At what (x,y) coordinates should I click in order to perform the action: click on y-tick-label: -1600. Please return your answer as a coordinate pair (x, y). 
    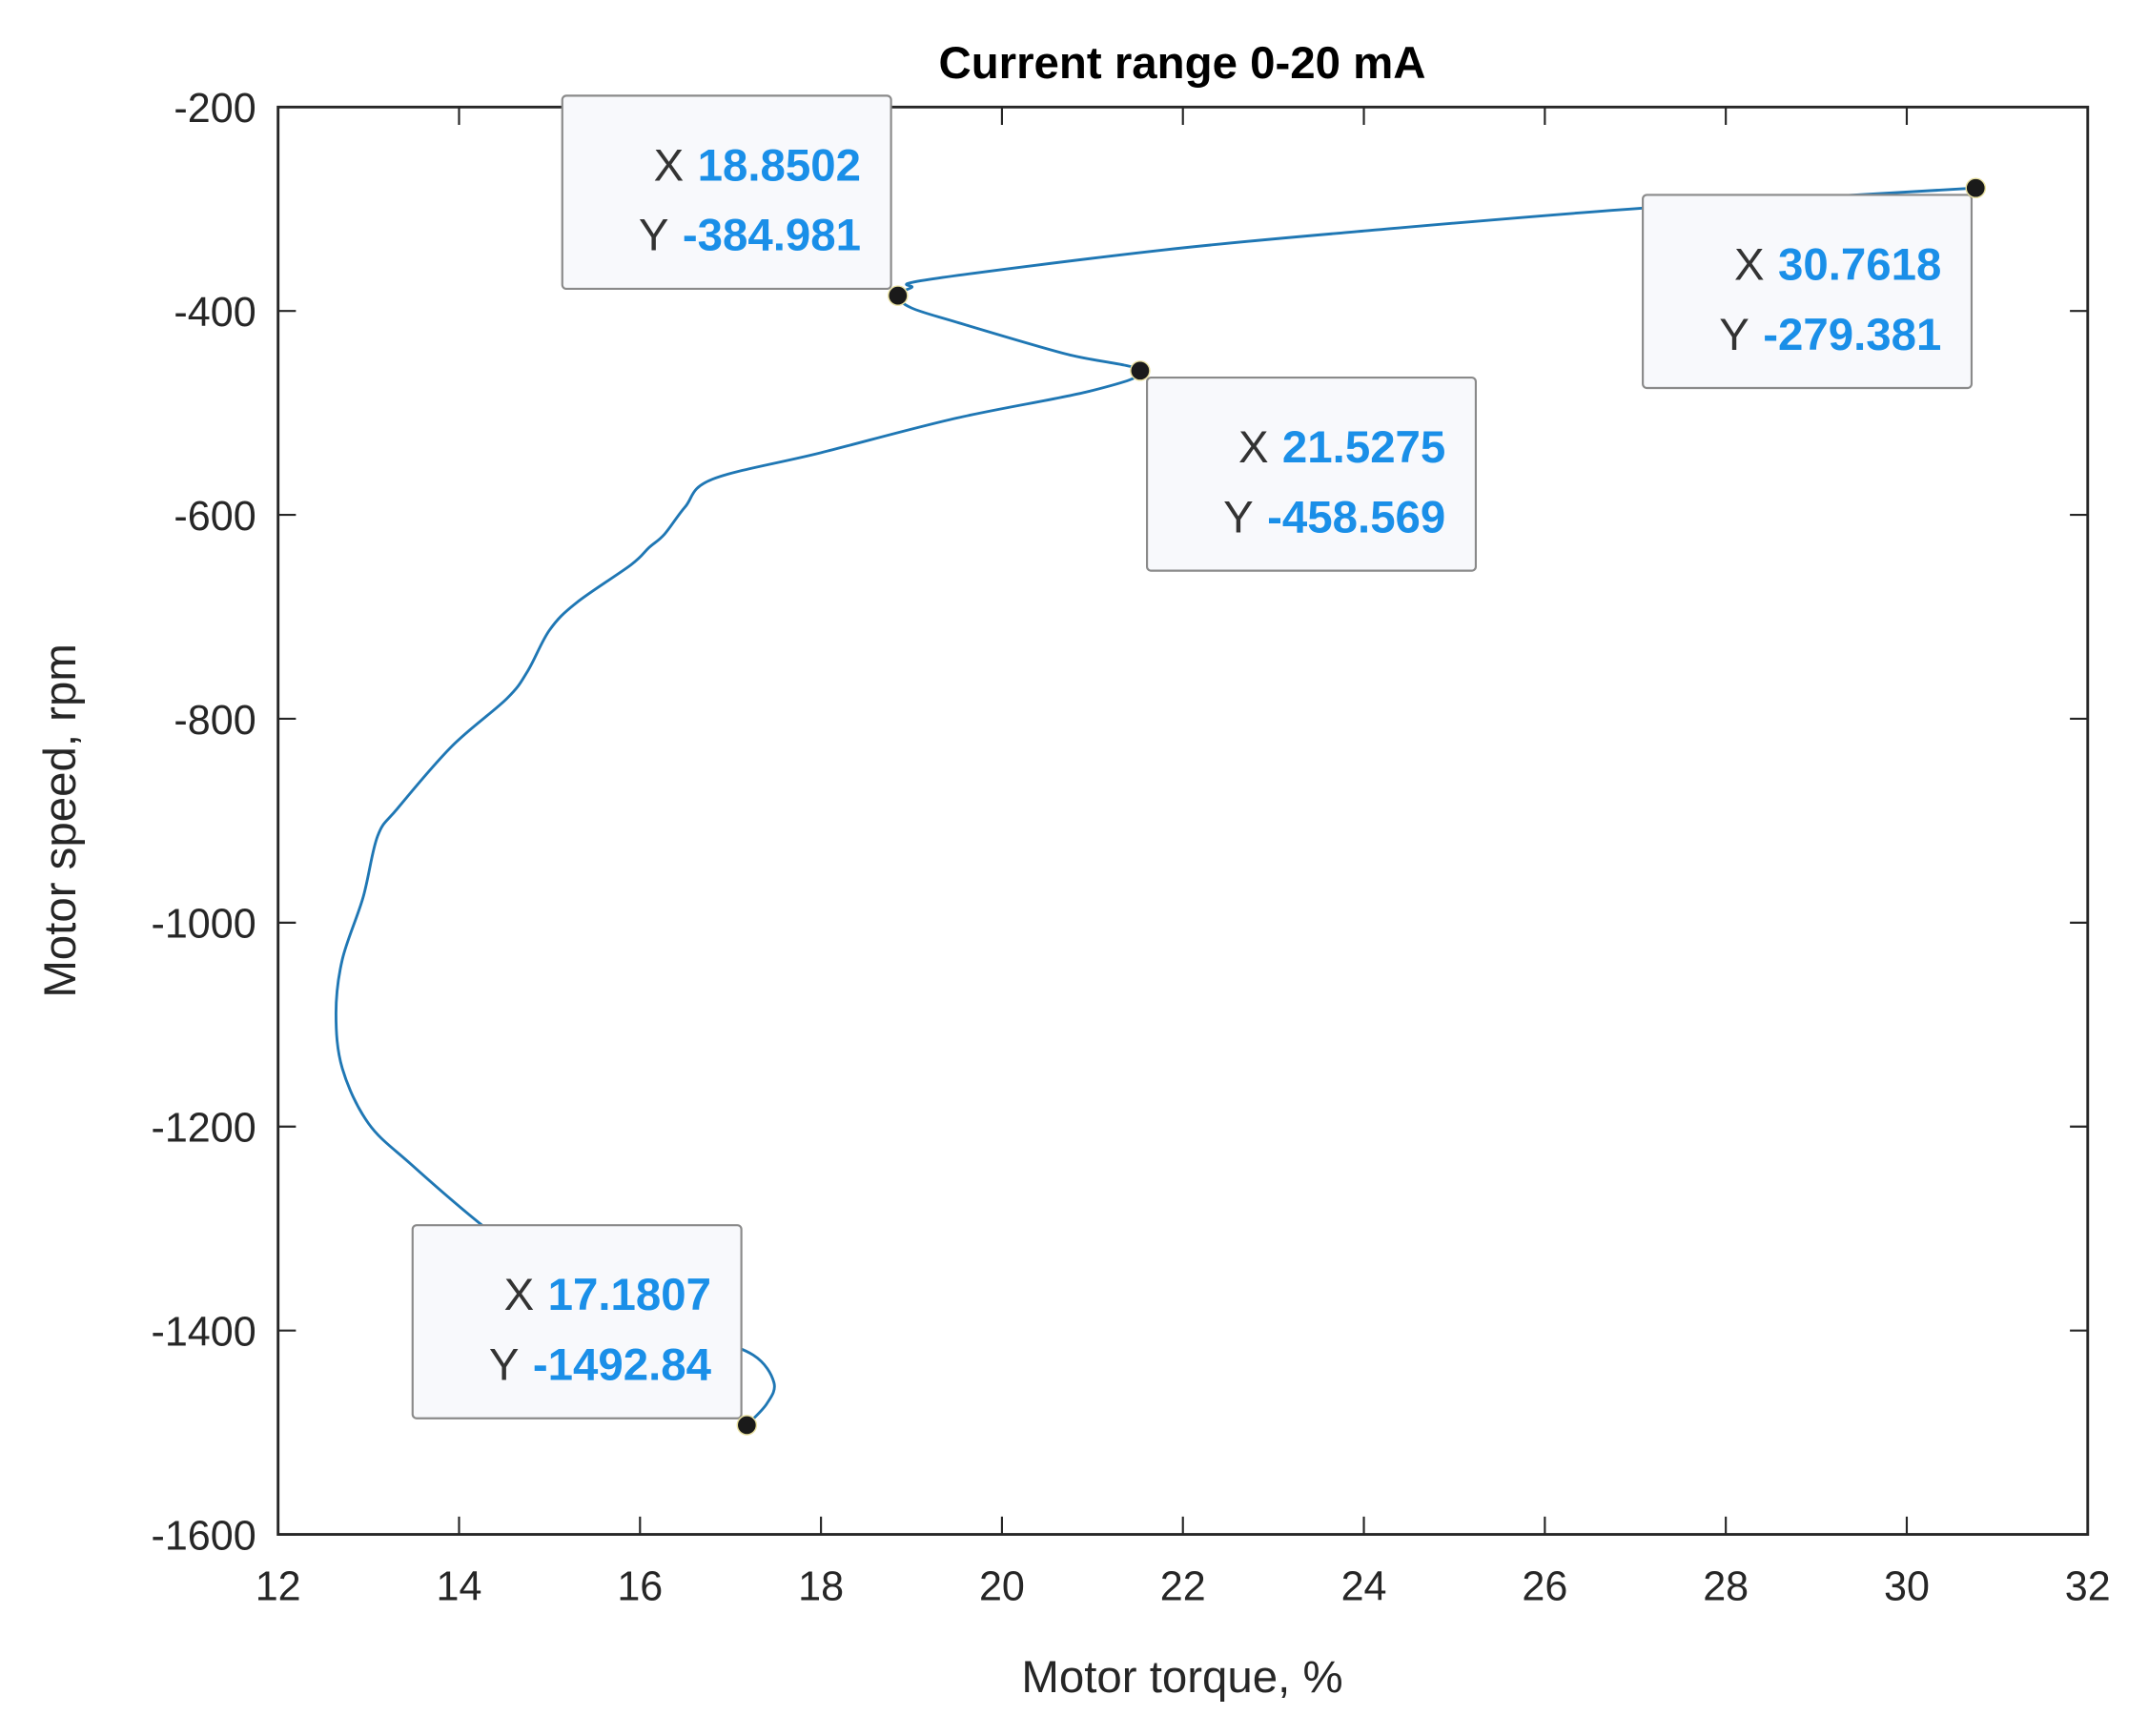
    Looking at the image, I should click on (203, 1536).